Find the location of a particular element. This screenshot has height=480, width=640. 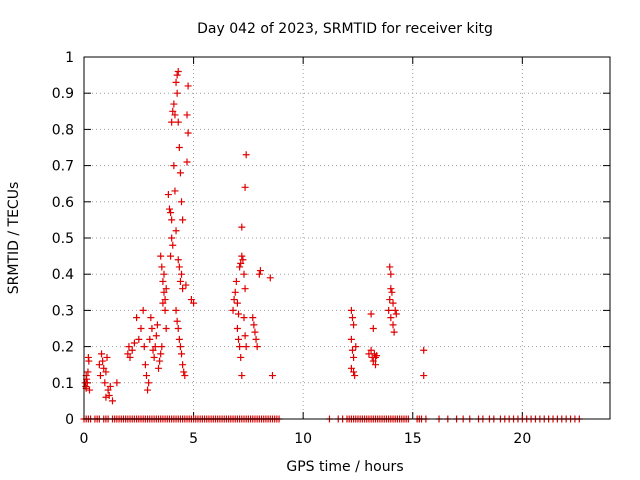

x-axis-label: GPS time / hours is located at coordinates (344, 467).